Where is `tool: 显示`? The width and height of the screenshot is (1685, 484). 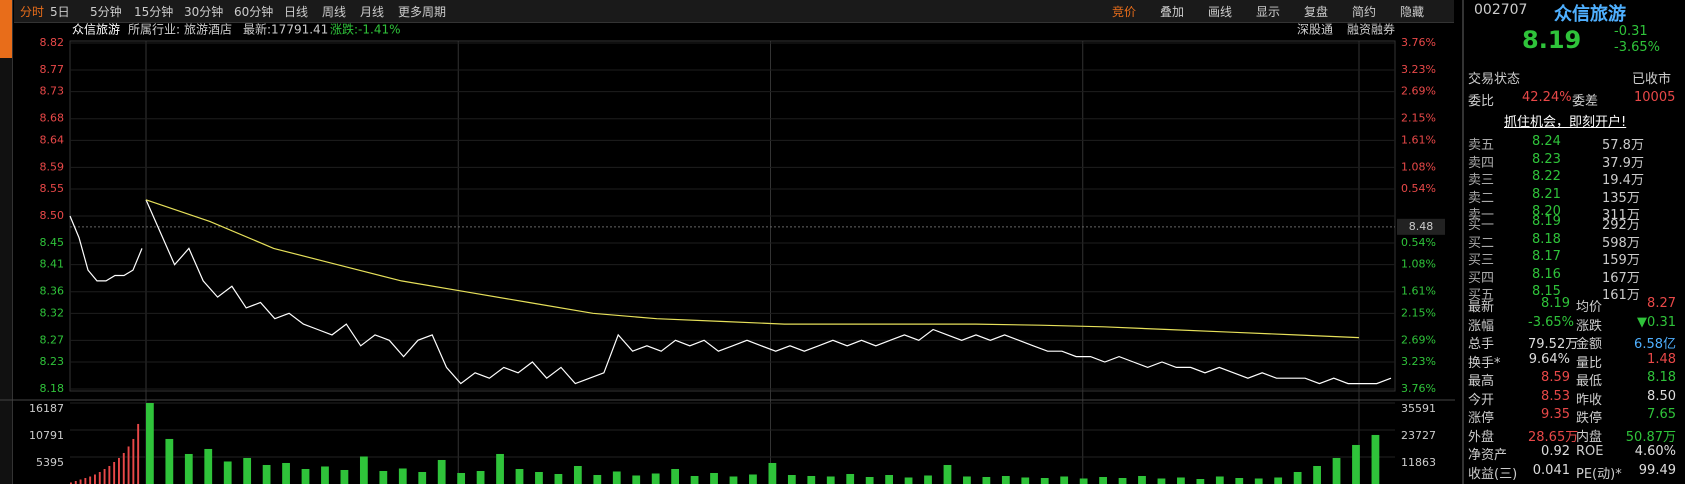
tool: 显示 is located at coordinates (1268, 12).